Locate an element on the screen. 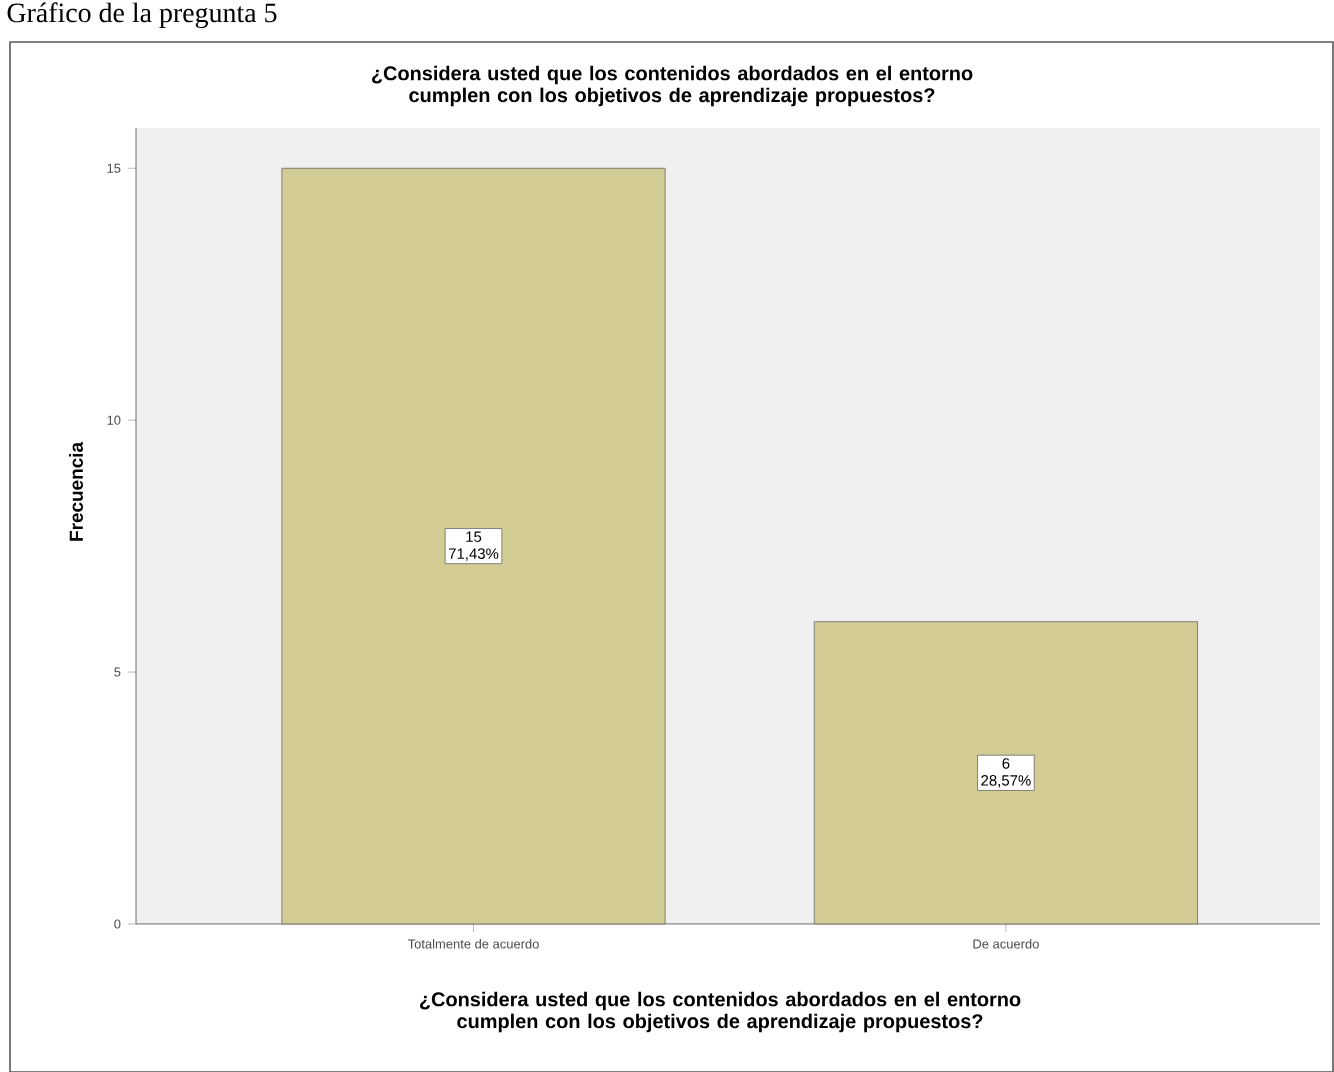  y-axis-title: Frecuencia is located at coordinates (76, 491).